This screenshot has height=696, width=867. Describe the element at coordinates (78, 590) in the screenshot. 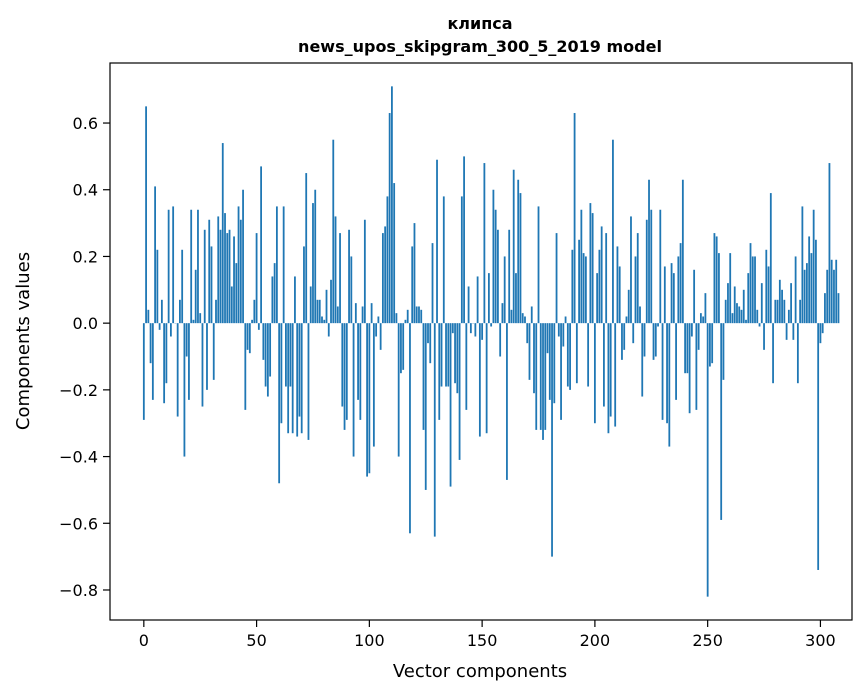

I see `y-tick-label-0: −0.8` at that location.